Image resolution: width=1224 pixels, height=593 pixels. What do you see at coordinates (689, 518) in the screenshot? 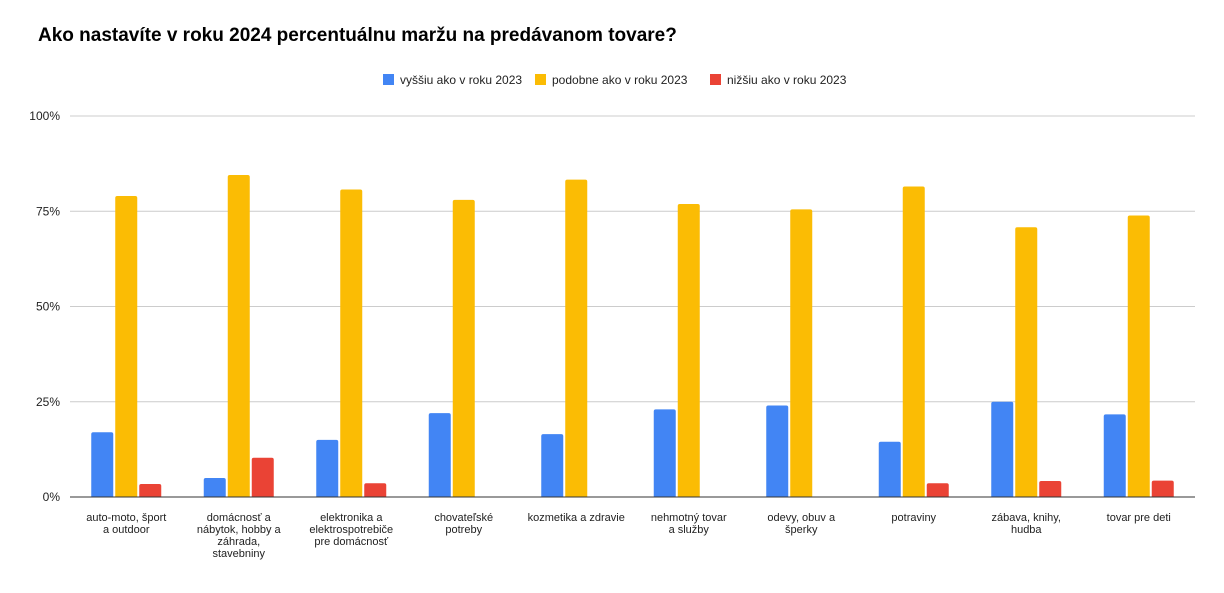
I see `x-tick-label-line: nehmotný tovar` at bounding box center [689, 518].